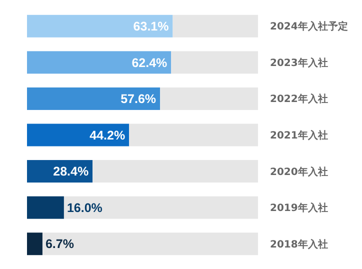 This screenshot has height=269, width=362. I want to click on y-tick-label: 2023年入社, so click(299, 62).